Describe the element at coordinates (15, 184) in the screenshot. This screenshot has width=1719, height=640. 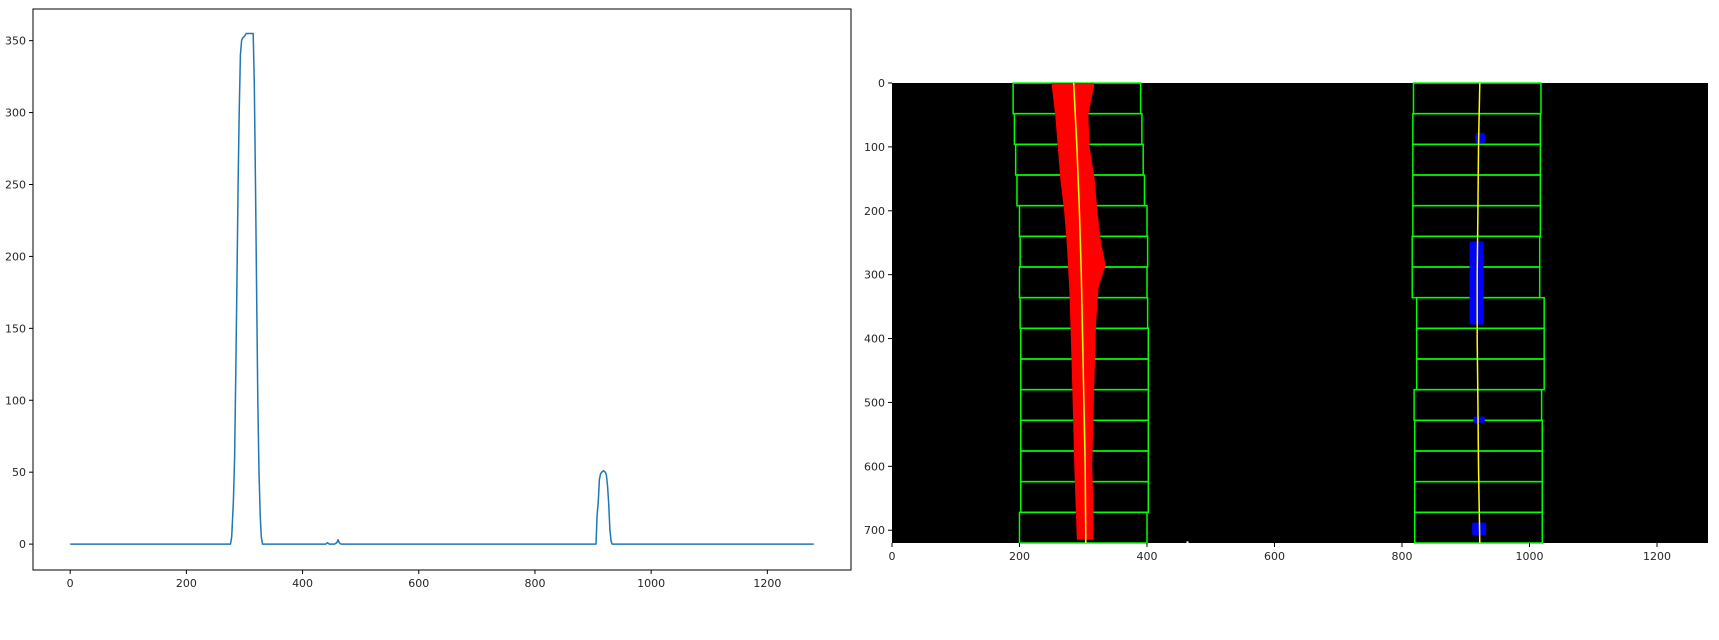
I see `y-tick-label: 250` at that location.